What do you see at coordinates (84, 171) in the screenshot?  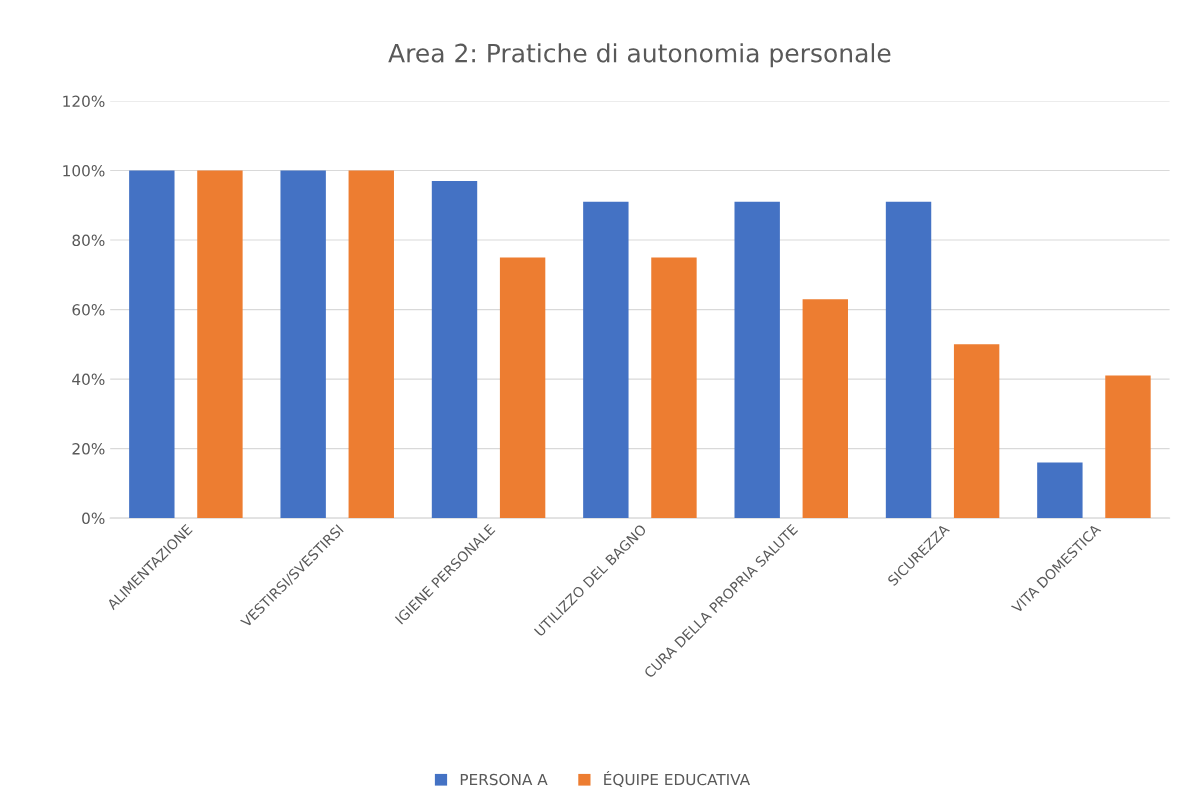 I see `y-tick-label: 100%` at bounding box center [84, 171].